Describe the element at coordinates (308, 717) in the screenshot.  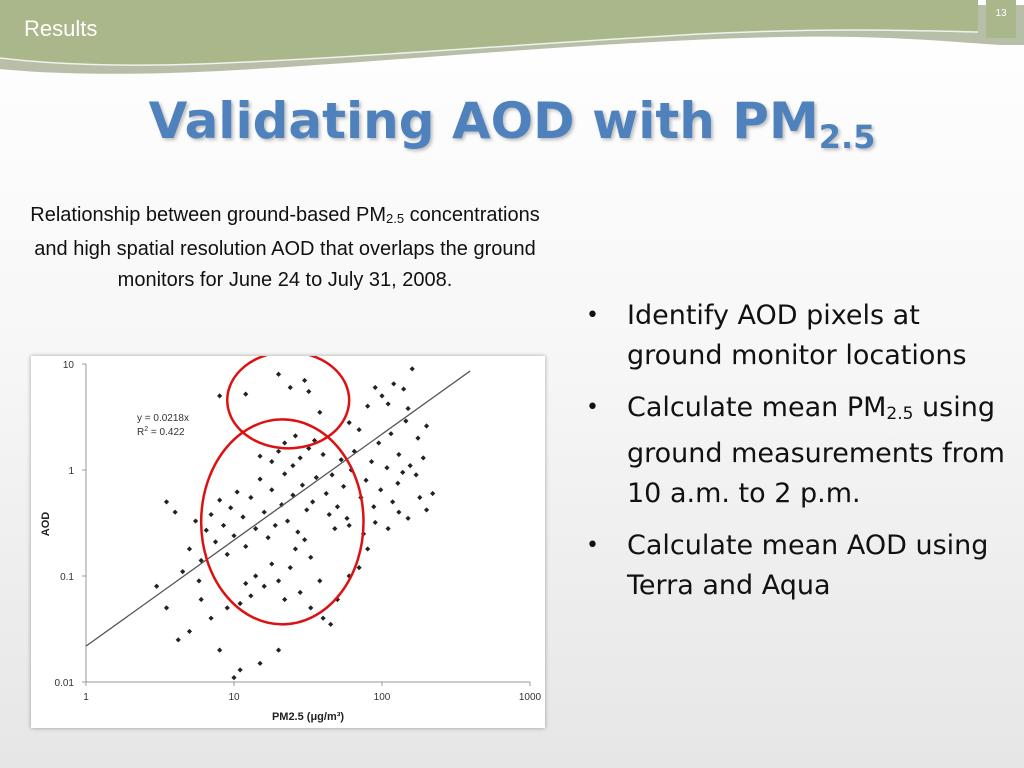
I see `x-axis-label: PM2.5 (μg/m³)` at that location.